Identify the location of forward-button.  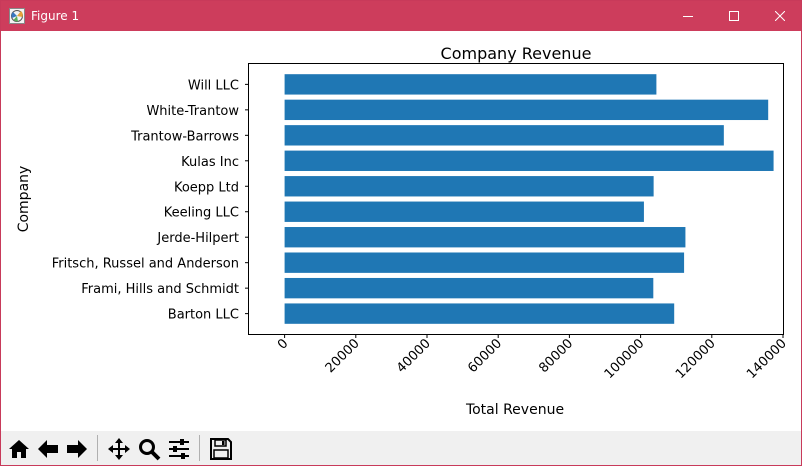
(77, 449).